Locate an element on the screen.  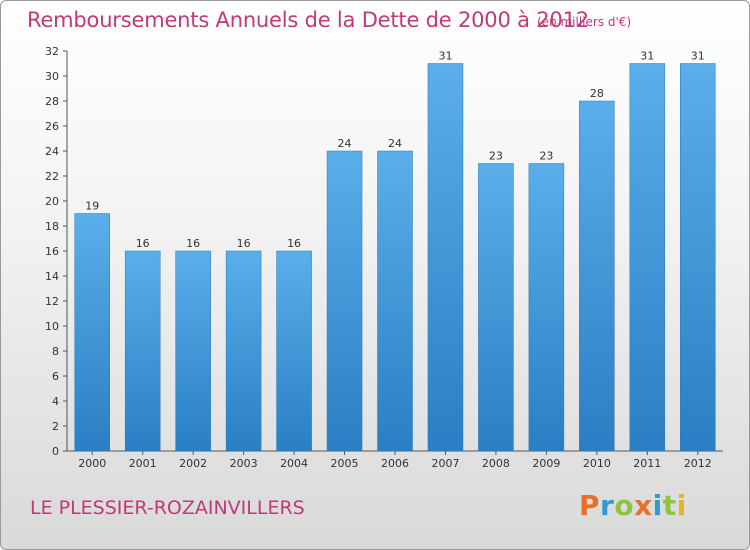
y-tick-label: 16 is located at coordinates (52, 251).